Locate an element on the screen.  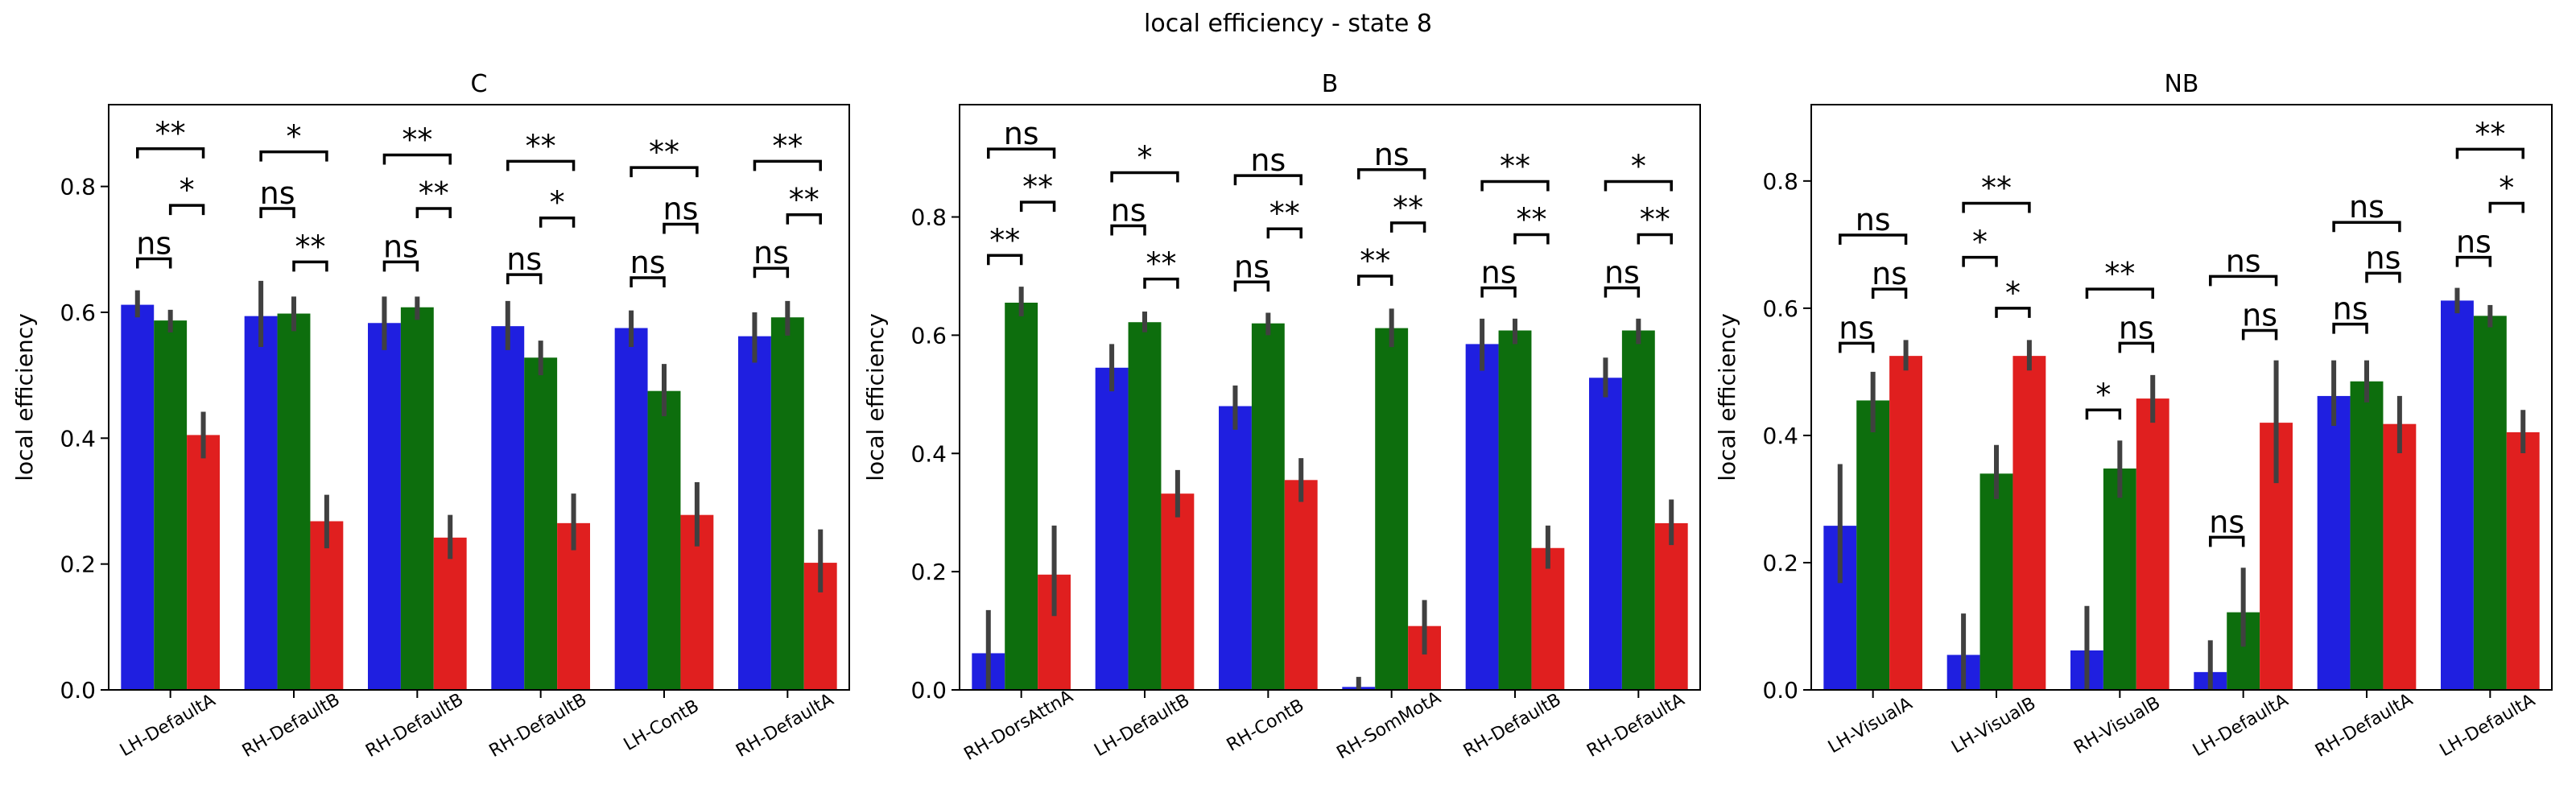
bar-b-2-s0 is located at coordinates (1235, 548).